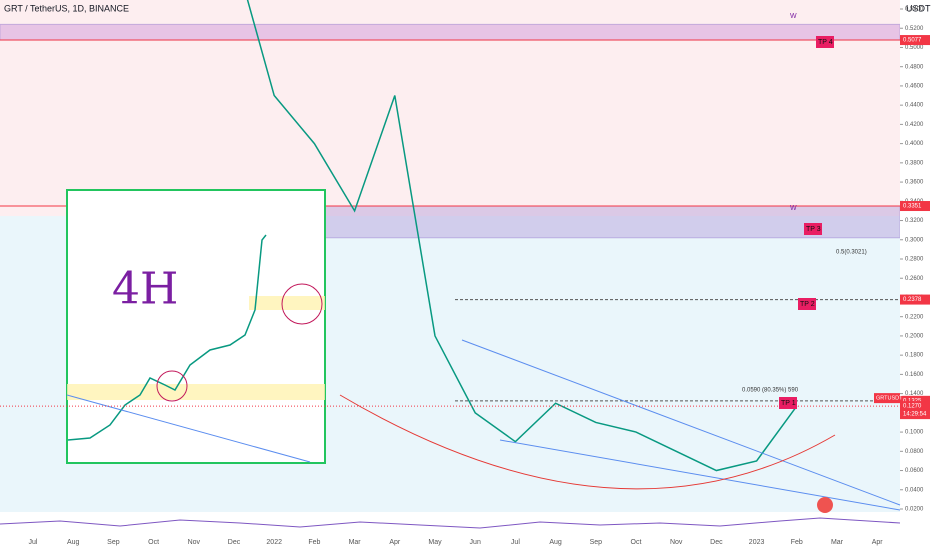 The image size is (932, 550). I want to click on annotation: TP 1, so click(788, 403).